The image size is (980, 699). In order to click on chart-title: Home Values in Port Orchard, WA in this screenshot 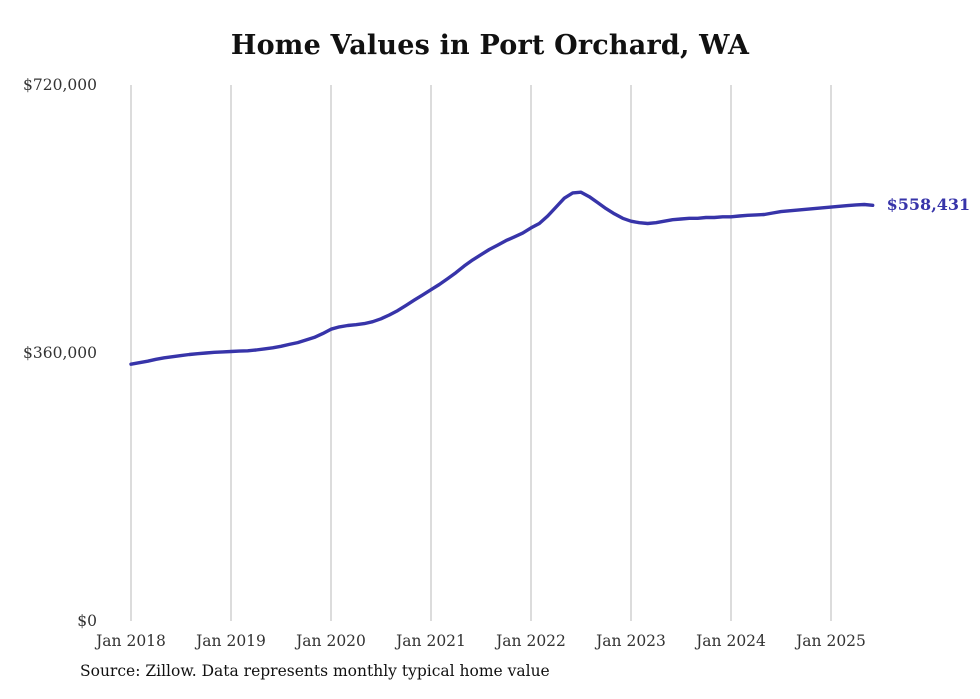, I will do `click(490, 45)`.